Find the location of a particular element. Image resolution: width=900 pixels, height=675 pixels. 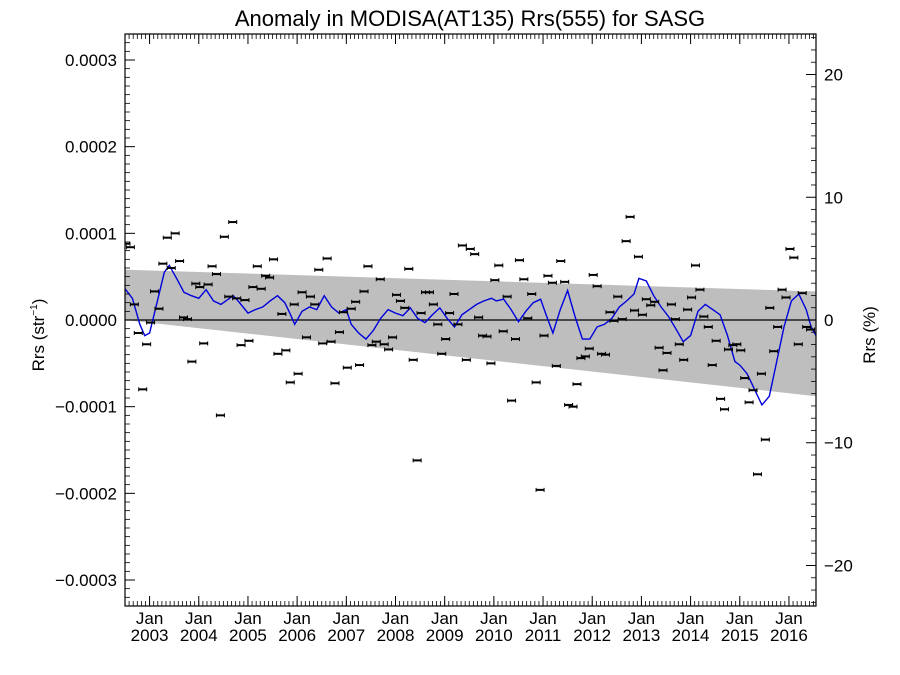

y2-tick-label: 20 is located at coordinates (833, 75).